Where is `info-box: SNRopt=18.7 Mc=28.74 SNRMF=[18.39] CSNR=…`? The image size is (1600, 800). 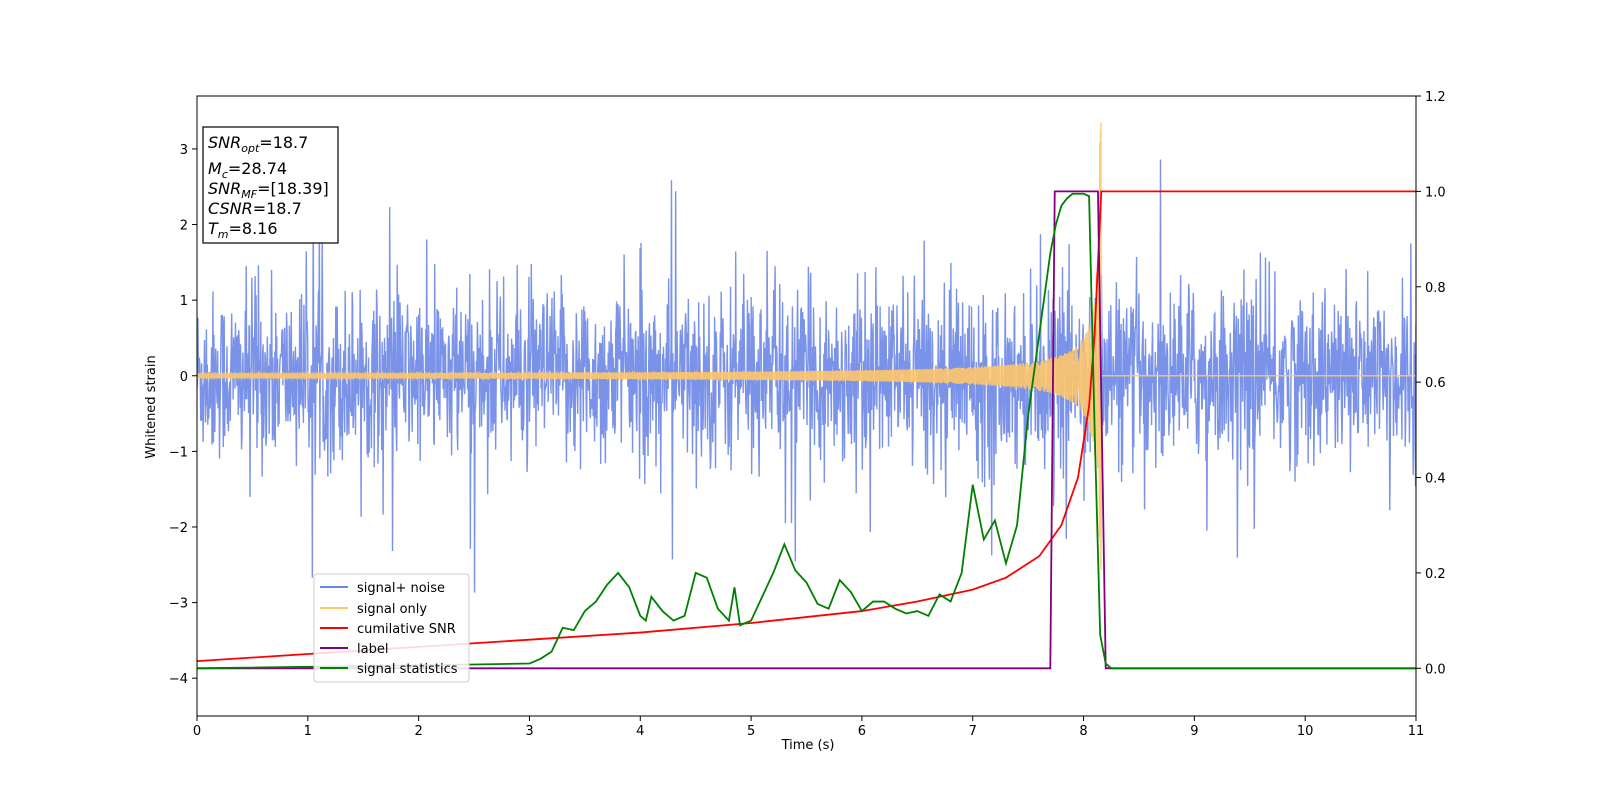
info-box: SNRopt=18.7 Mc=28.74 SNRMF=[18.39] CSNR=… is located at coordinates (270, 185).